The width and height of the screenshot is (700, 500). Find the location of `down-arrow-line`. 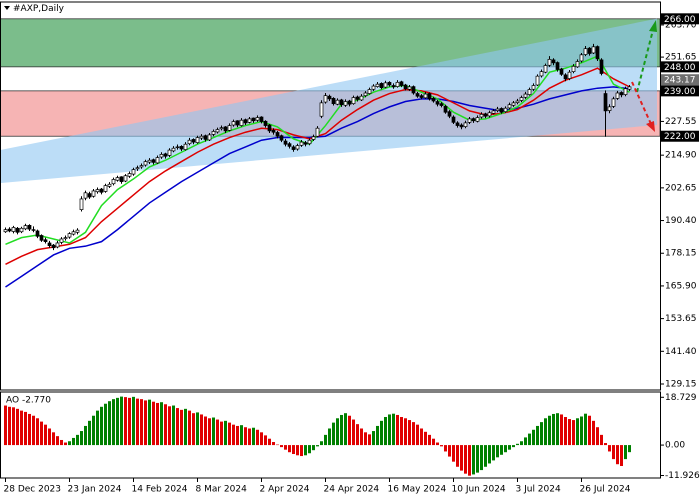

down-arrow-line is located at coordinates (641, 103).